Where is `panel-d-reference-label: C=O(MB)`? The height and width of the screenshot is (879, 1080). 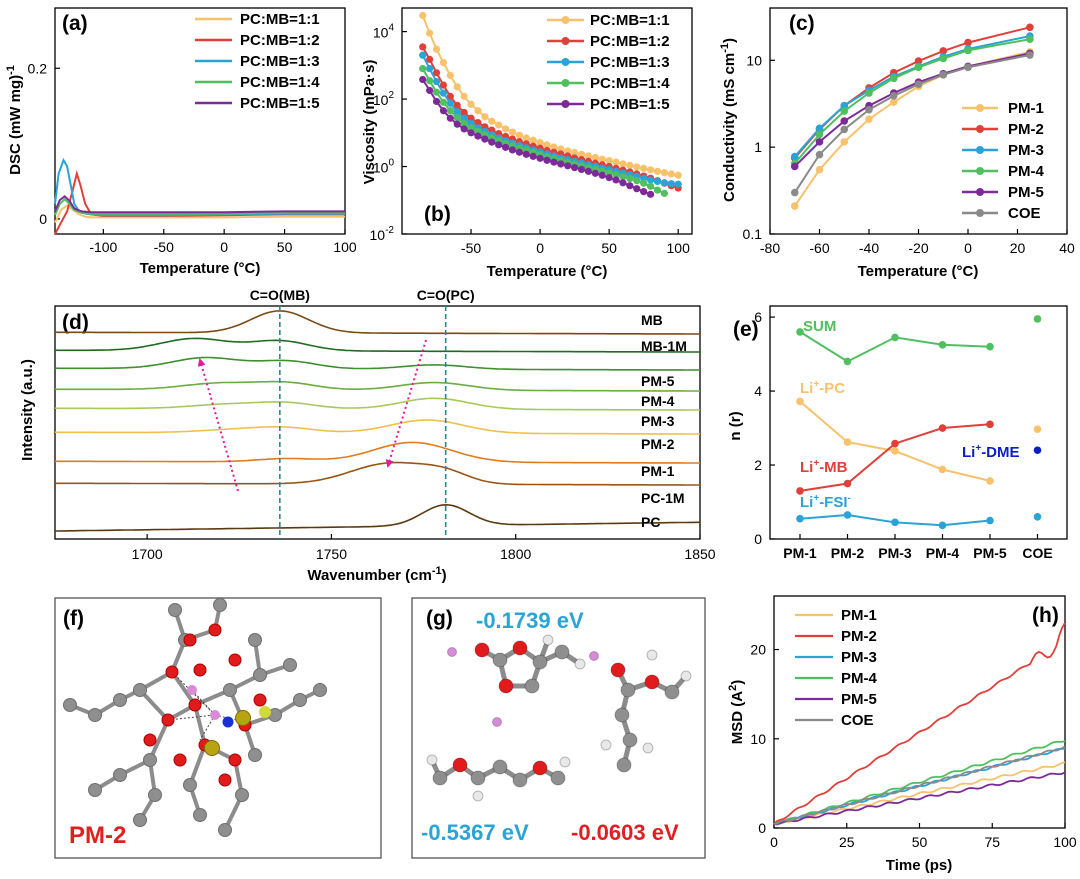 panel-d-reference-label: C=O(MB) is located at coordinates (280, 295).